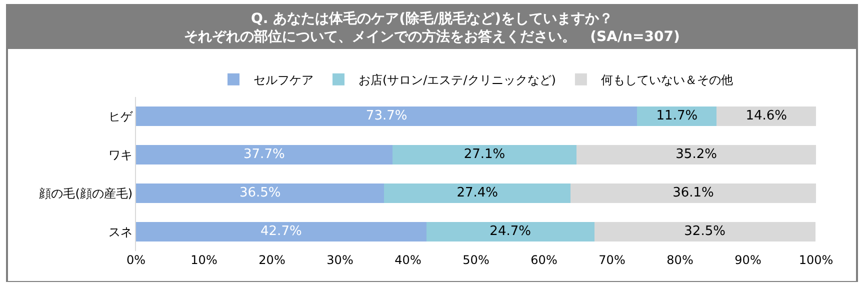 Image resolution: width=868 pixels, height=290 pixels. Describe the element at coordinates (272, 260) in the screenshot. I see `x-tick-label: 20%` at that location.